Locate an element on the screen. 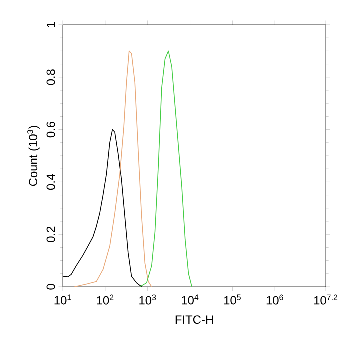  x-tick-label: 10$^{5}$ is located at coordinates (232, 299).